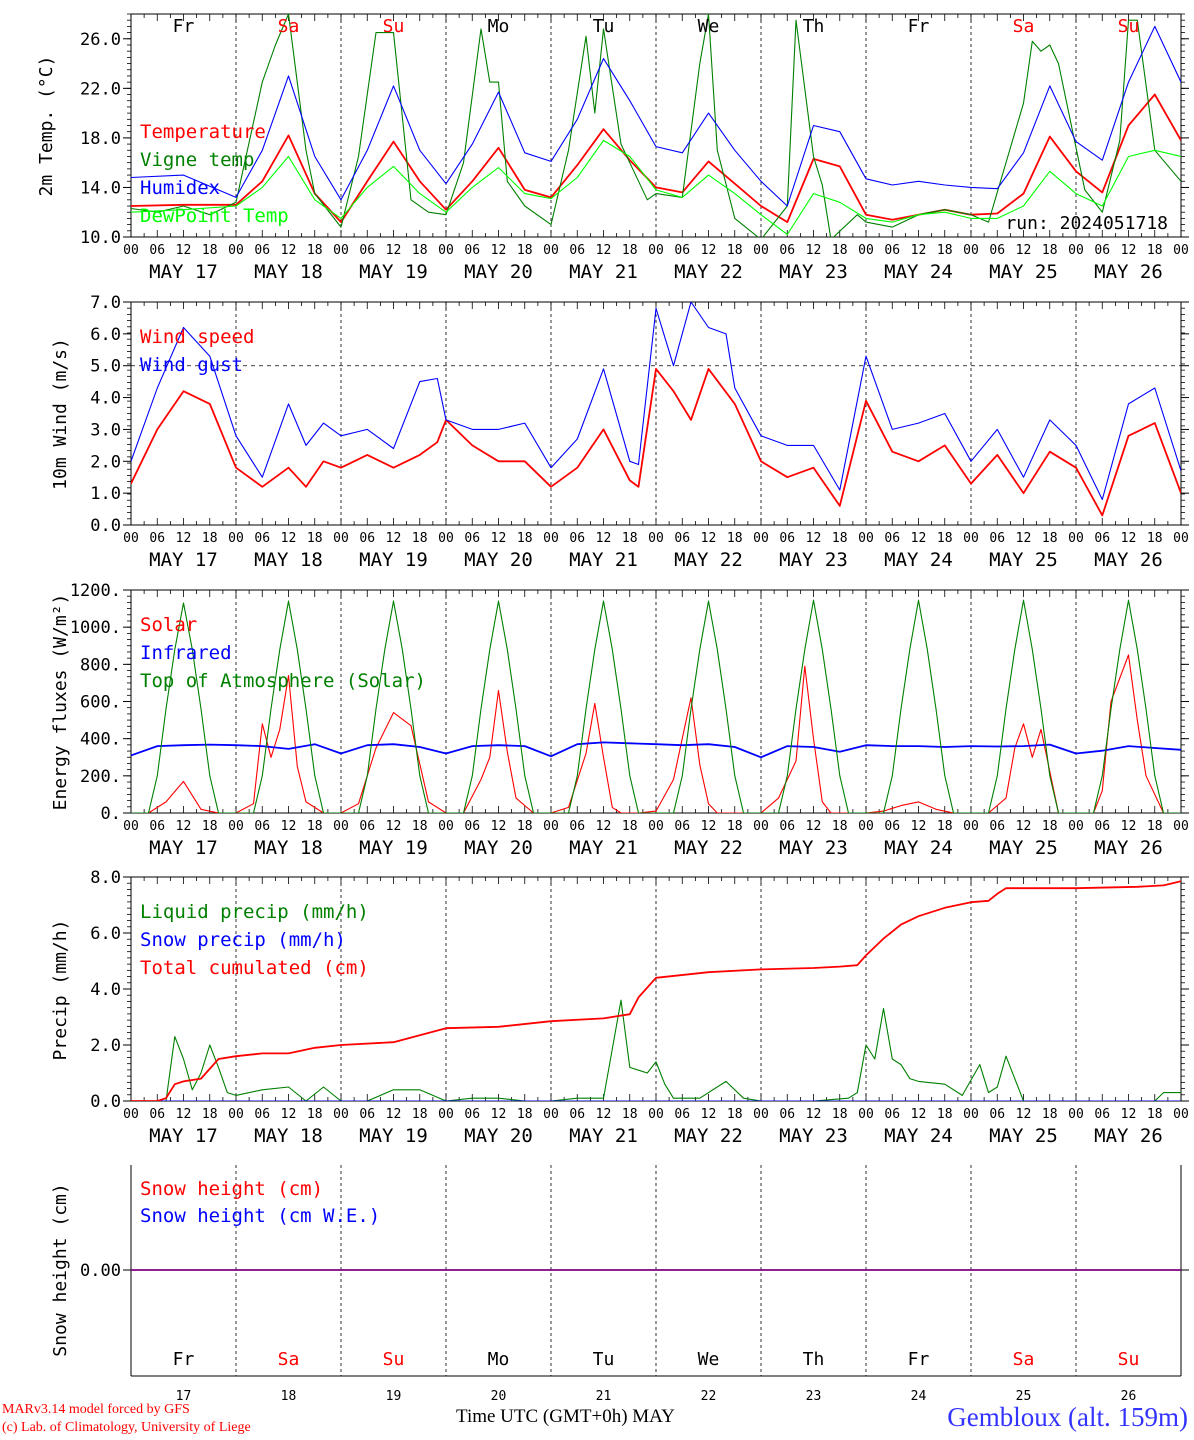 The image size is (1194, 1440). I want to click on day-number-label: 25, so click(1024, 1396).